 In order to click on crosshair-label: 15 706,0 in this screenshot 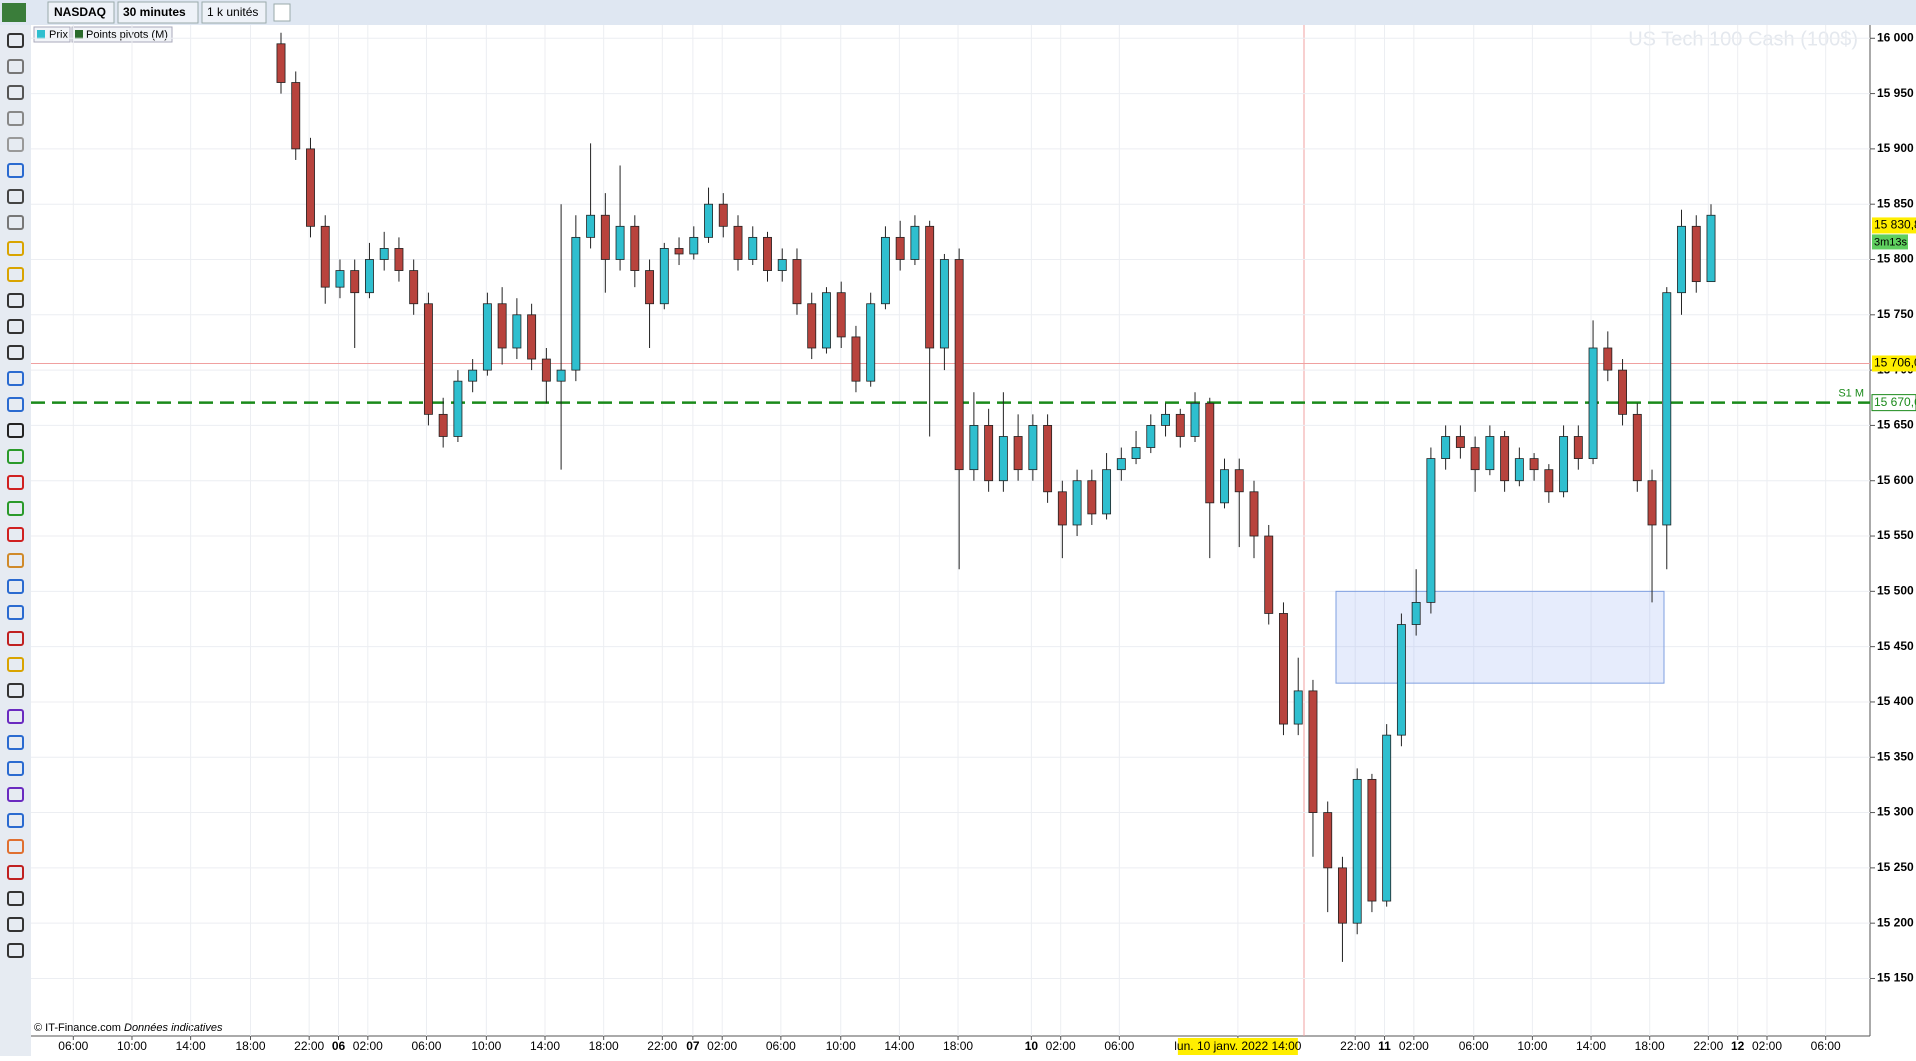, I will do `click(1895, 363)`.